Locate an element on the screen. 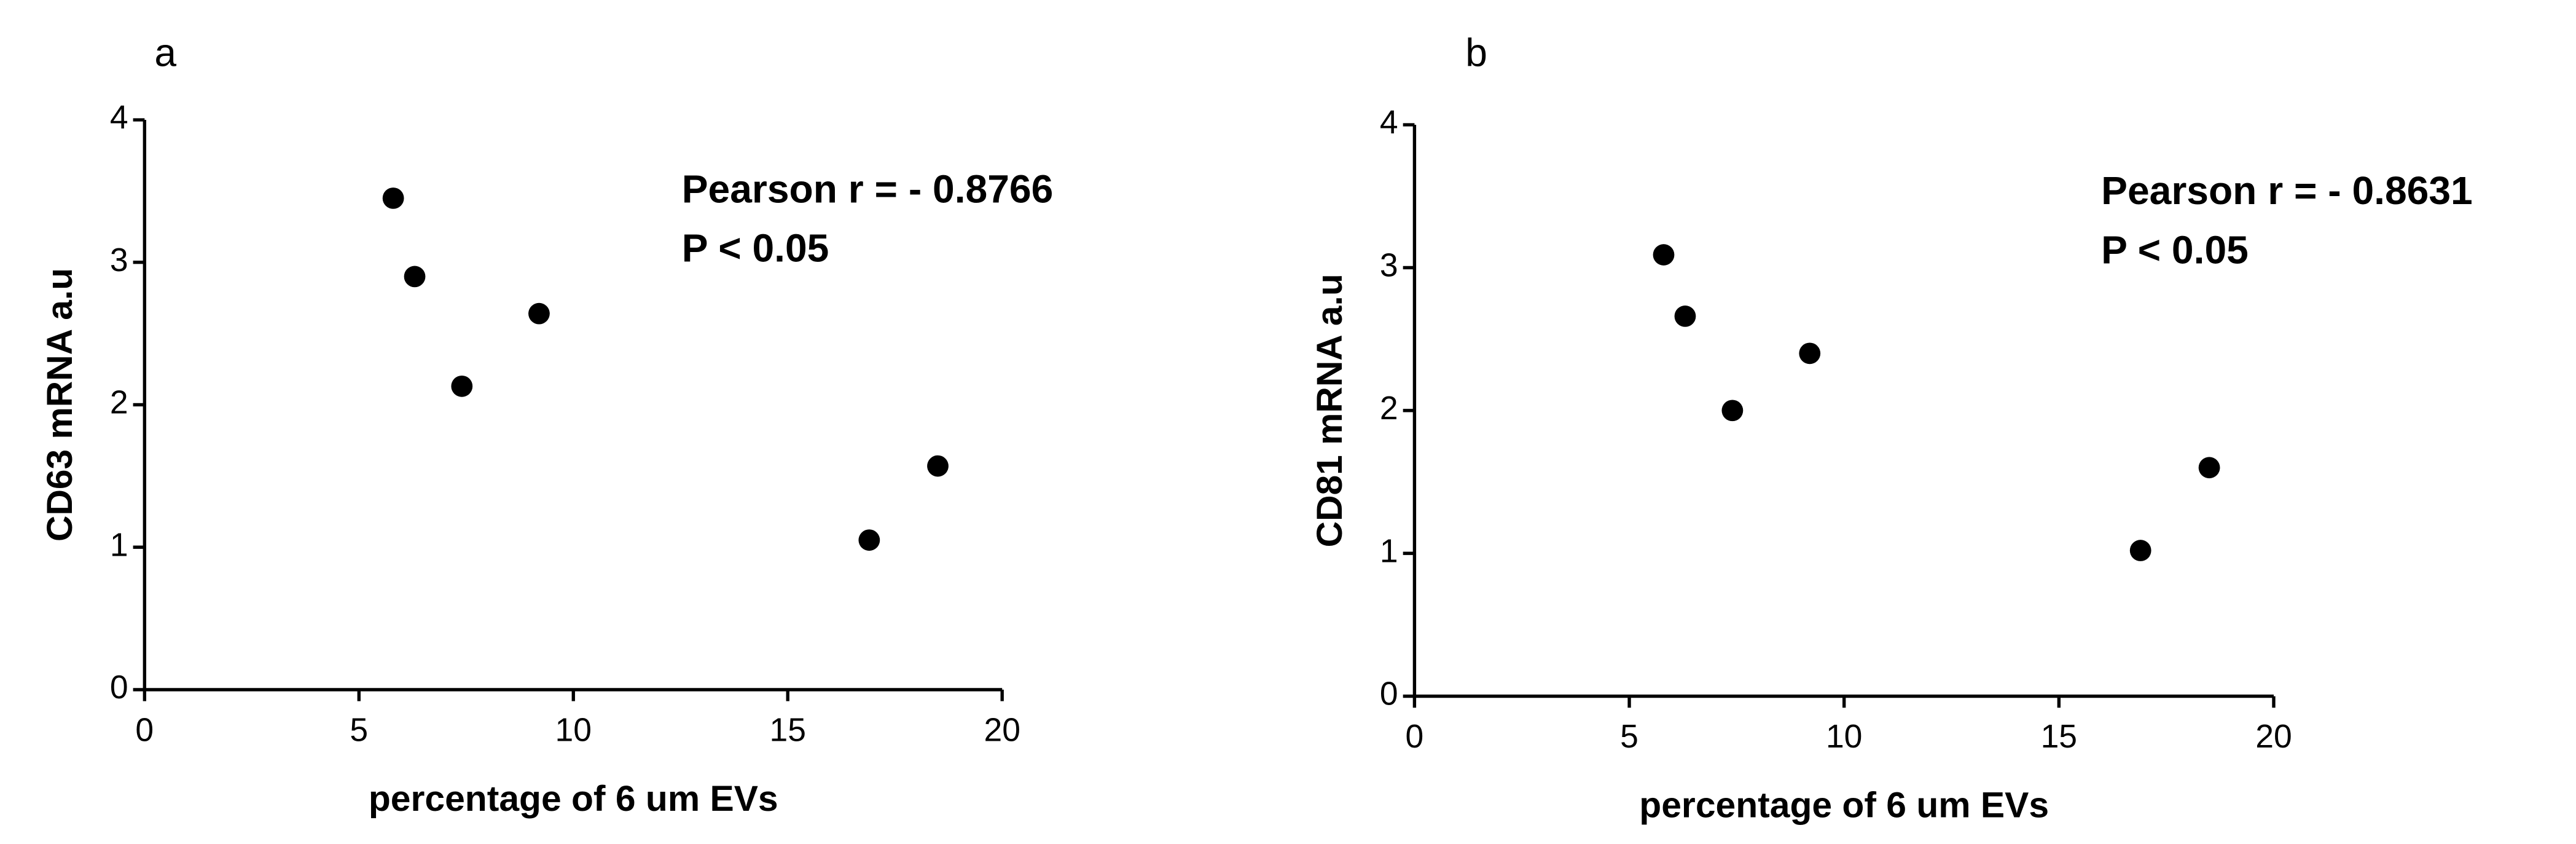 Image resolution: width=2576 pixels, height=844 pixels. y-axis-label: CD63 mRNA a.u is located at coordinates (60, 405).